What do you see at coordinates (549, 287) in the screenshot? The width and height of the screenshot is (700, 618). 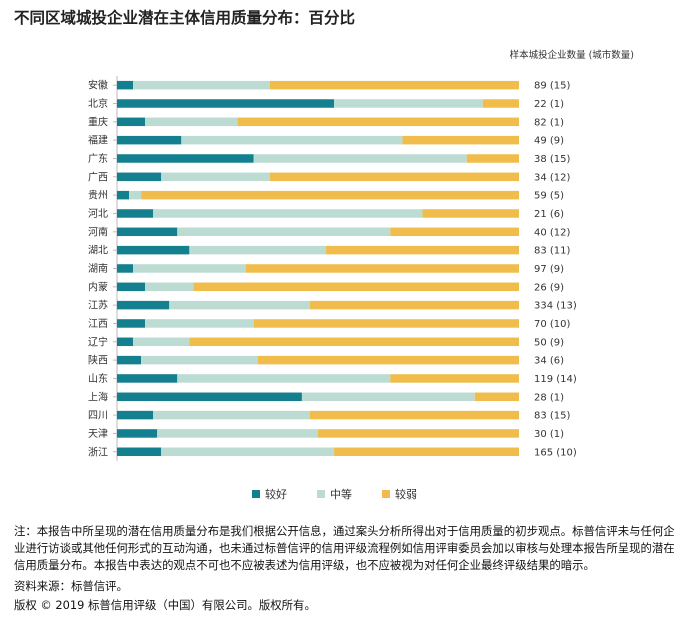 I see `sample-count-label: 26 (9)` at bounding box center [549, 287].